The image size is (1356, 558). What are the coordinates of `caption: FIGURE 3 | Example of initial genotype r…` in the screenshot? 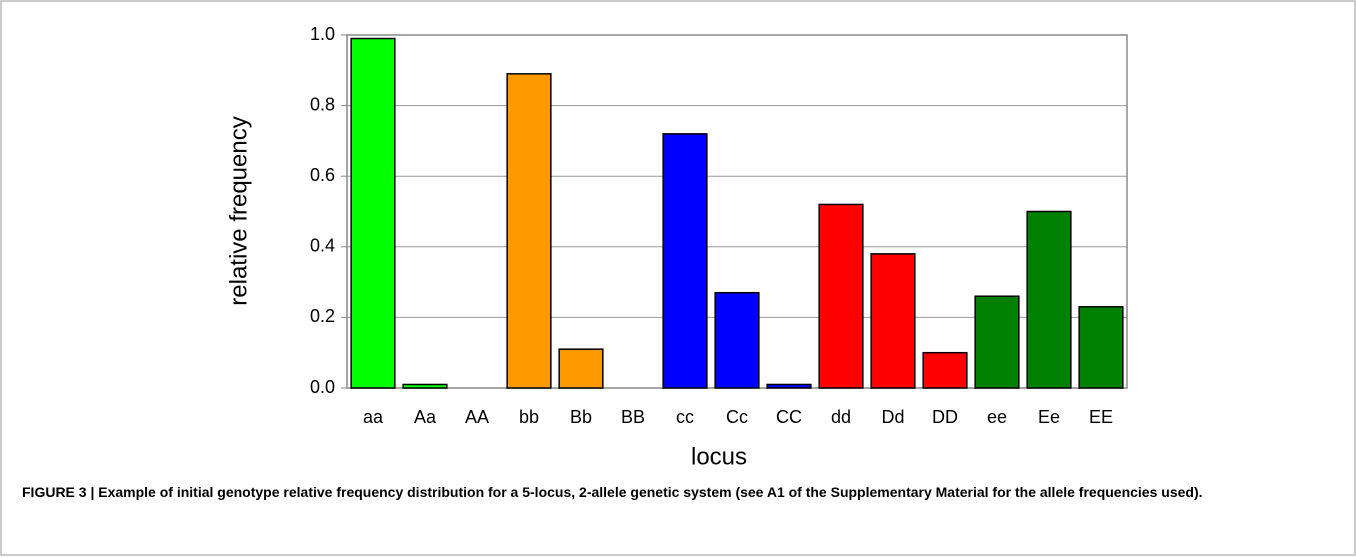 It's located at (612, 492).